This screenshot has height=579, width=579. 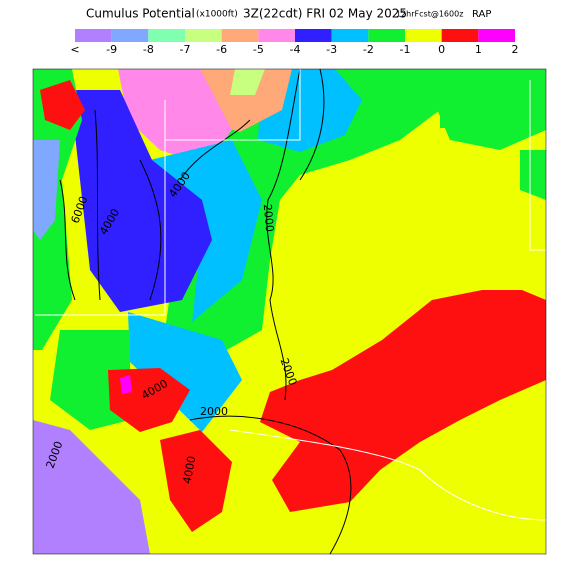 I want to click on title: Cumulus Potential, so click(x=140, y=14).